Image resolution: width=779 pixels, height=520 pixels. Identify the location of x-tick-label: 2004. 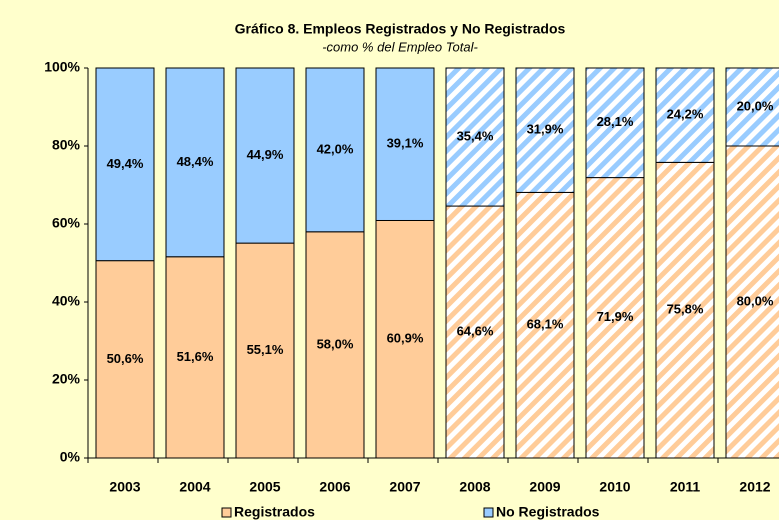
(194, 487).